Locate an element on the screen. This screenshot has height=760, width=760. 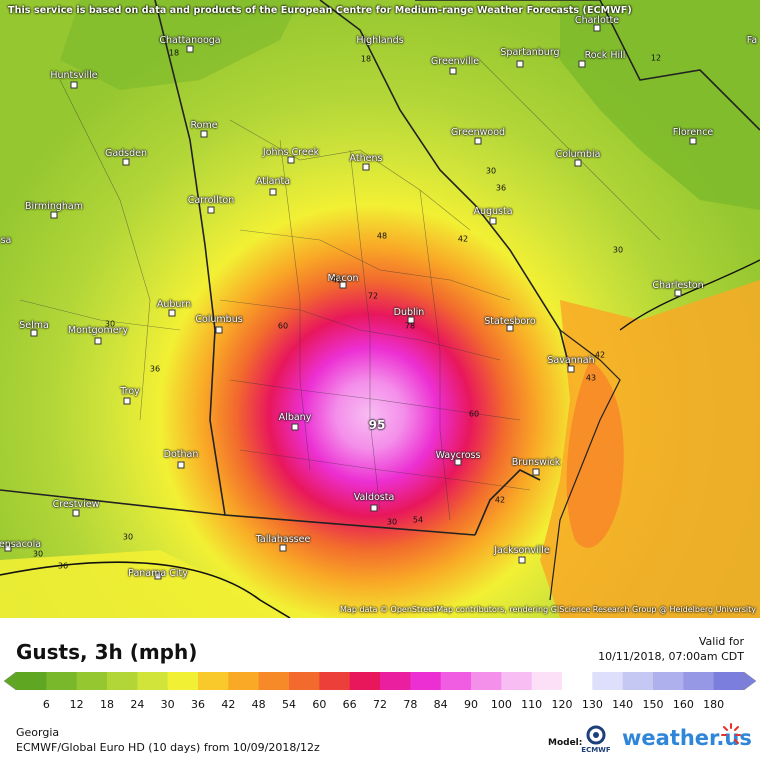
city-label-tallahassee: Tallahassee is located at coordinates (283, 539).